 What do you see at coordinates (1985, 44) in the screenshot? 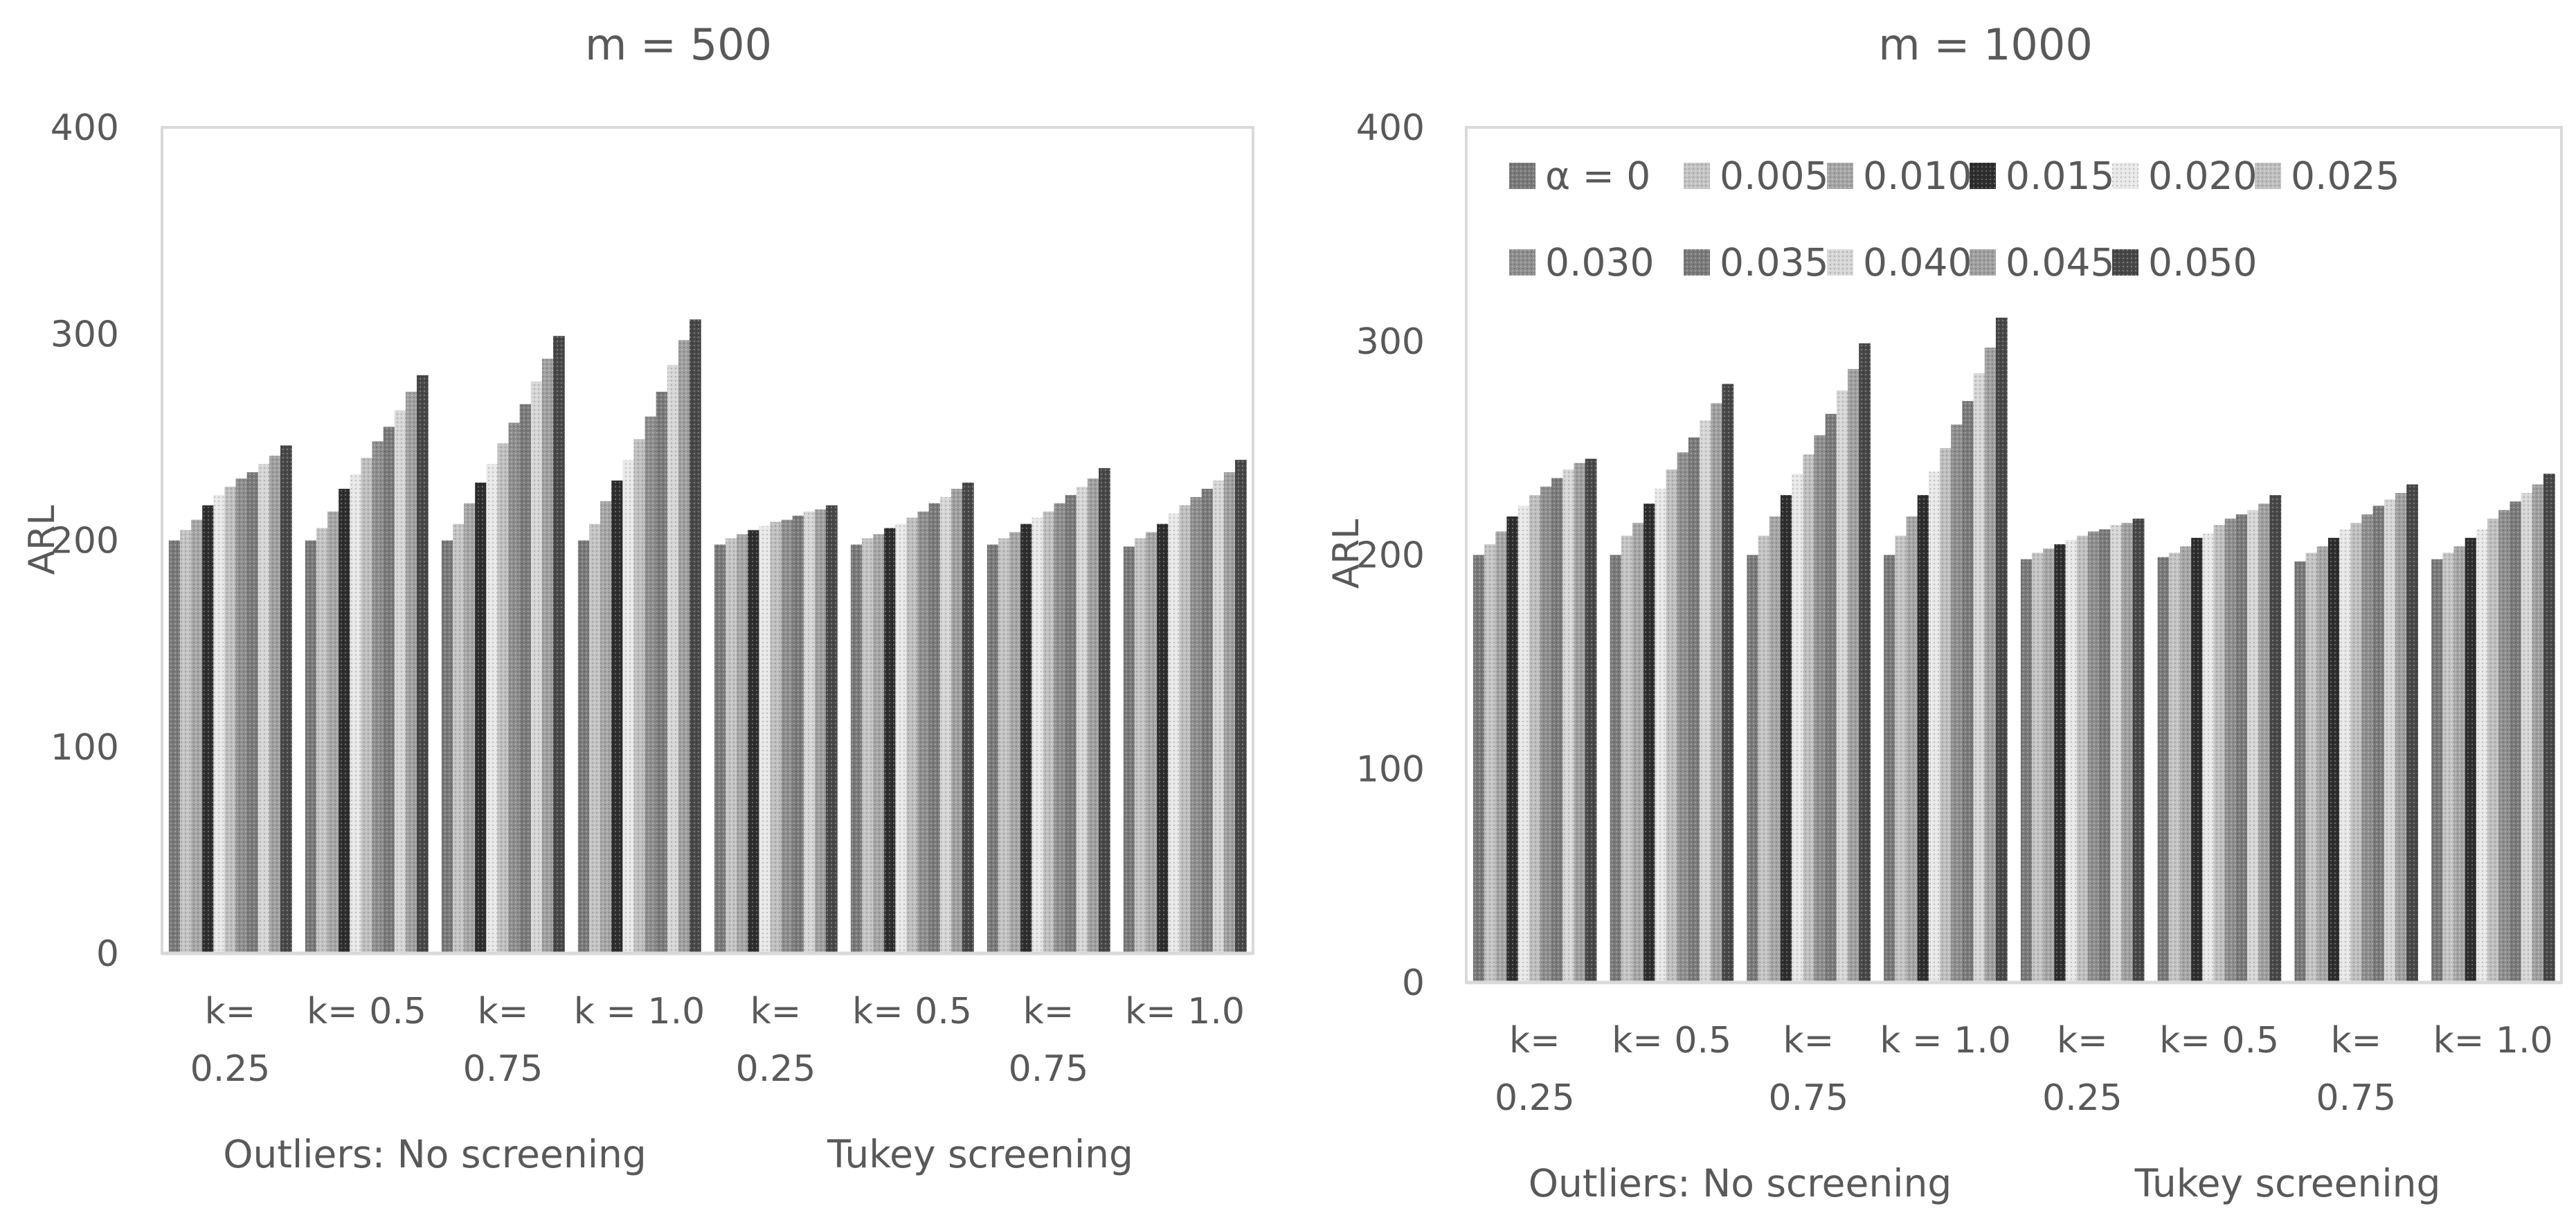
I see `chart-title: m = 1000` at bounding box center [1985, 44].